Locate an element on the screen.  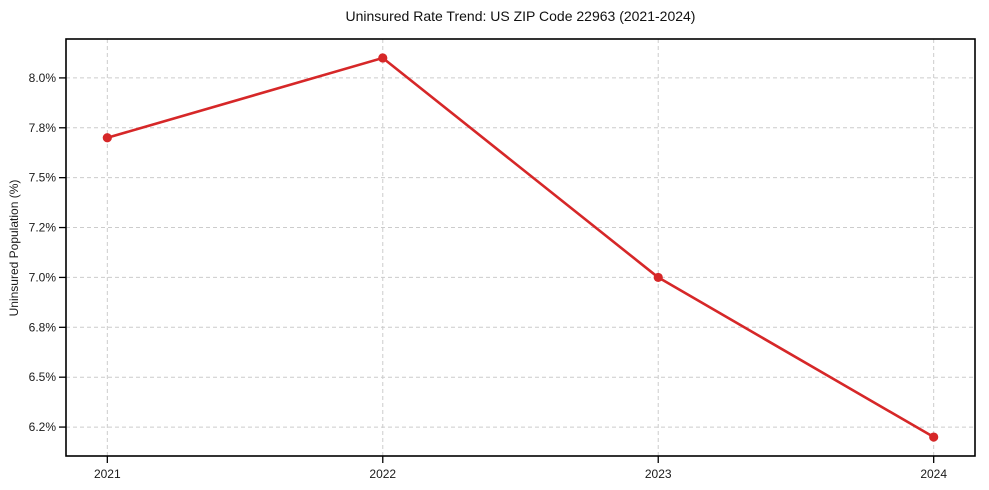
y-tick-label: 8.0% is located at coordinates (43, 78).